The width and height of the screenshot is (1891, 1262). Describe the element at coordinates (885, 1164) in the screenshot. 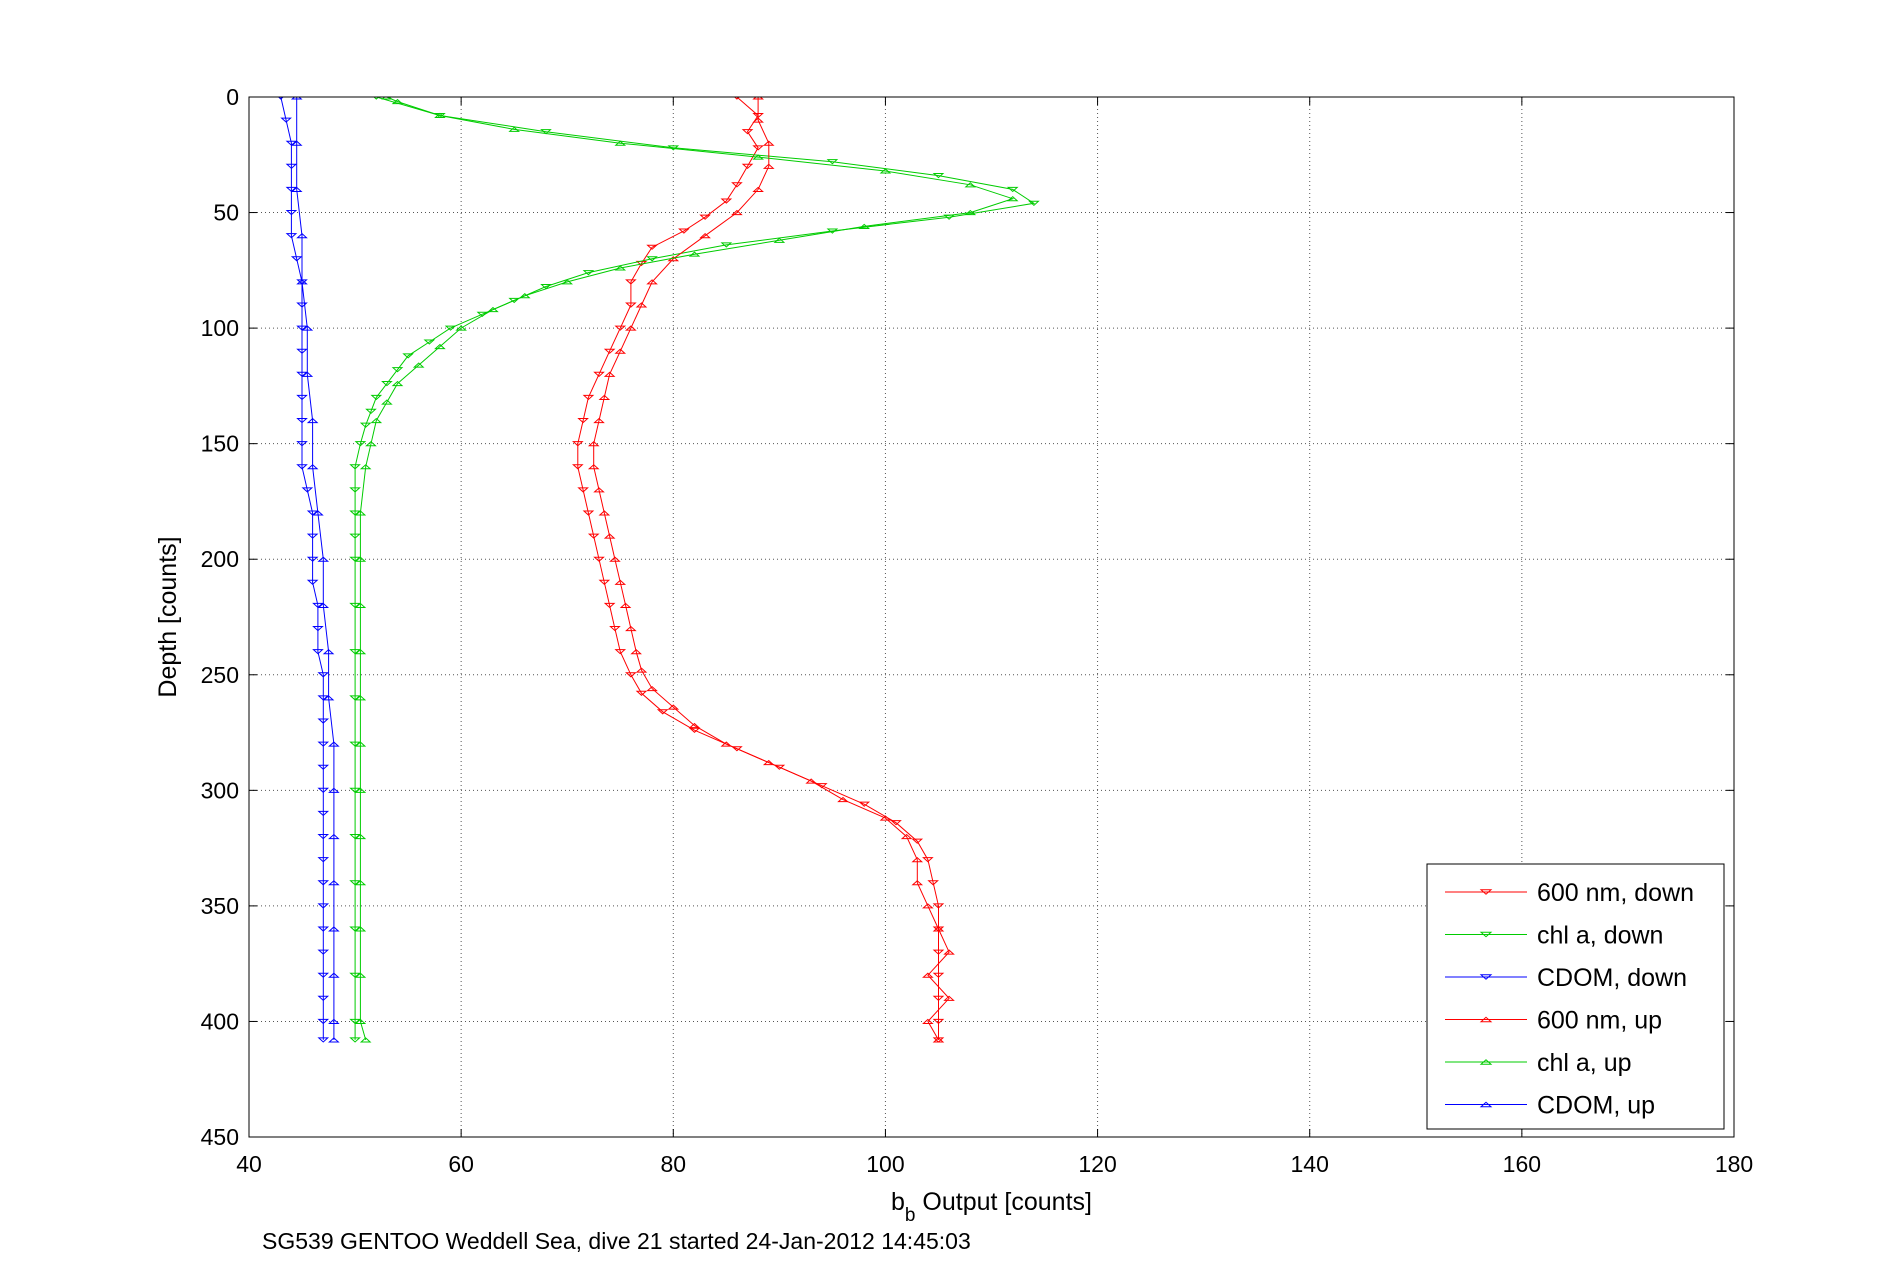

I see `x-tick-label: 100` at that location.